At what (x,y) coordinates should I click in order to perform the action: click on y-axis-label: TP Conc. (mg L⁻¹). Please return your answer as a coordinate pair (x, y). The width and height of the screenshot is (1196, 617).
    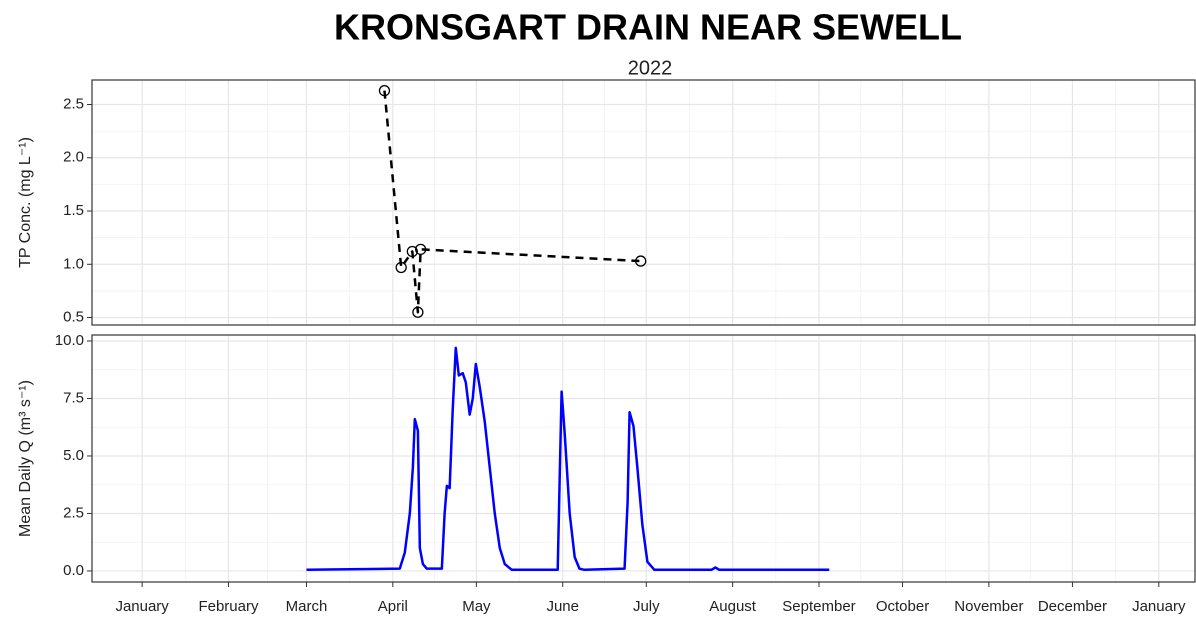
    Looking at the image, I should click on (25, 202).